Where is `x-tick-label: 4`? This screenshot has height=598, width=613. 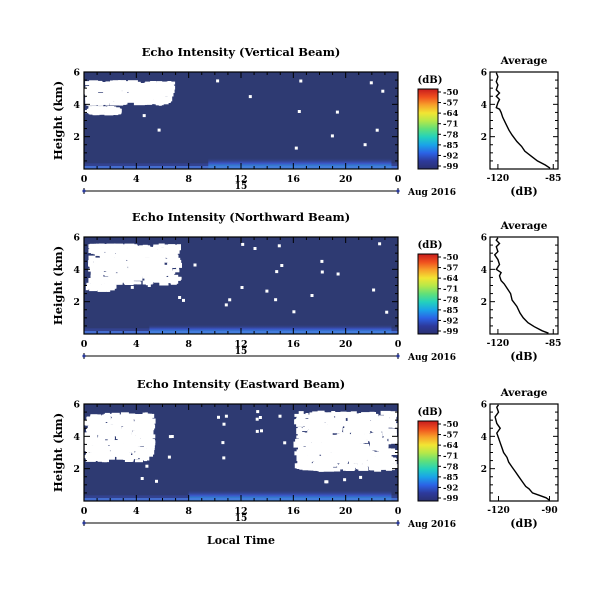 x-tick-label: 4 is located at coordinates (136, 511).